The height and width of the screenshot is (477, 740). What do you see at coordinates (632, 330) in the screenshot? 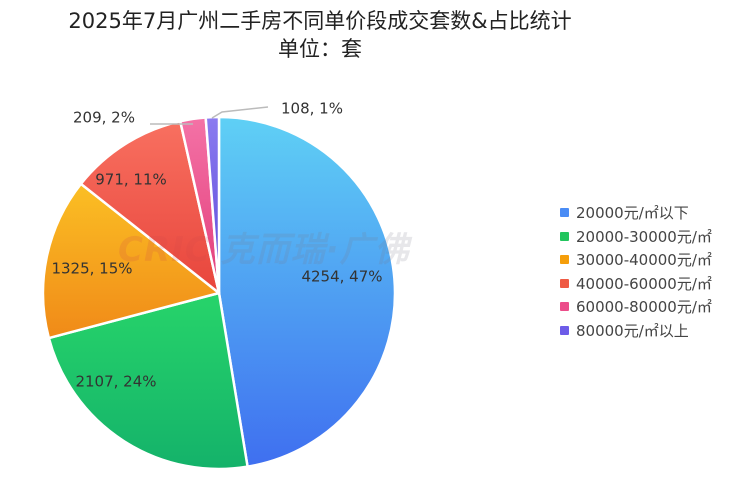
I see `legend-label: 80000元/㎡以上` at bounding box center [632, 330].